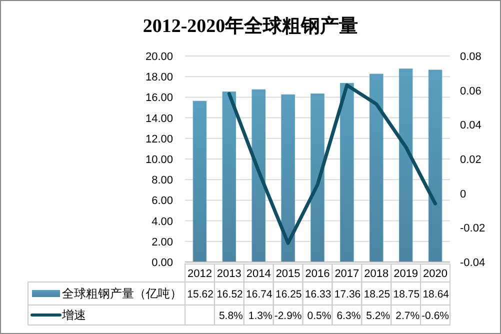 This screenshot has height=334, width=501. Describe the element at coordinates (406, 294) in the screenshot. I see `data-label: 18.75` at that location.